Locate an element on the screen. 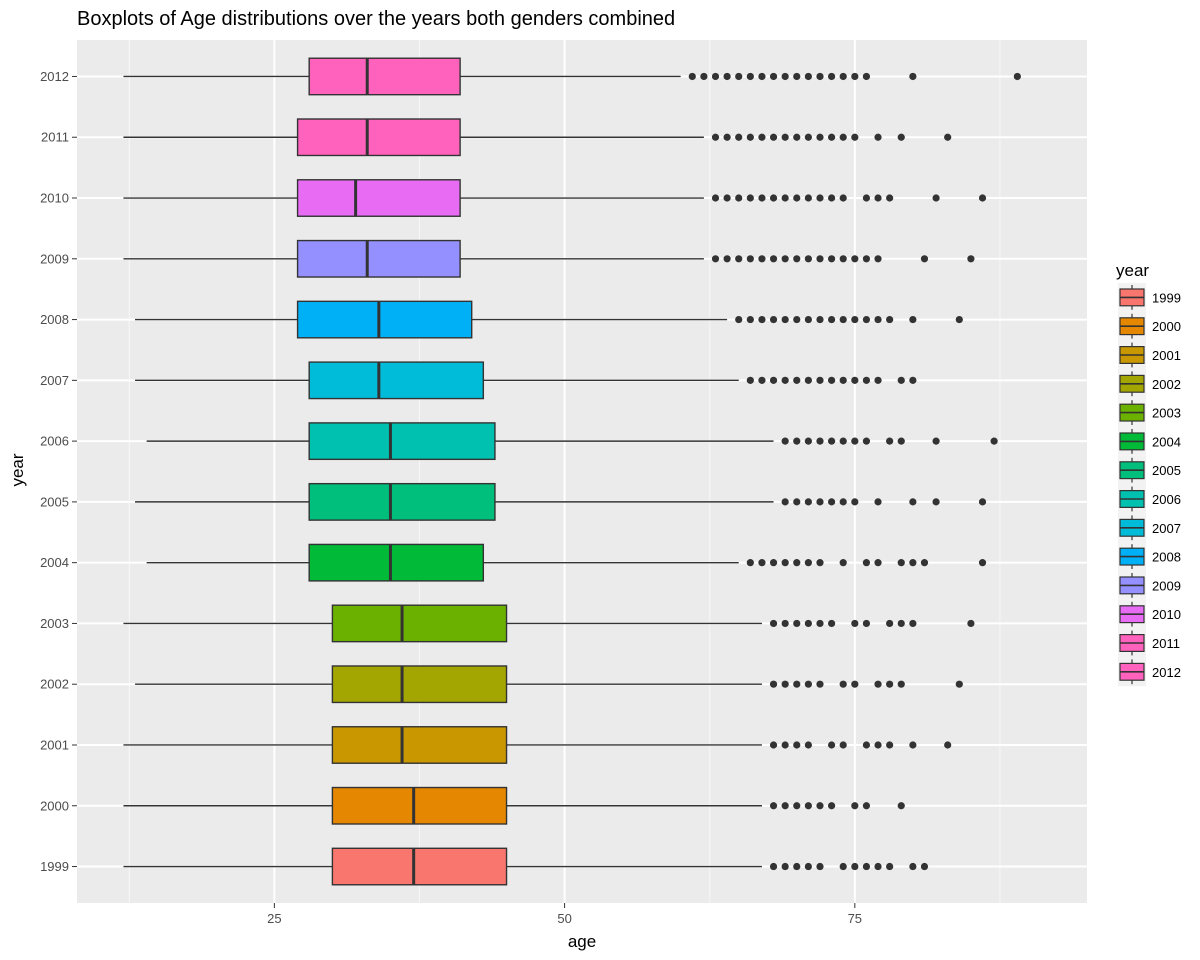 This screenshot has height=960, width=1200. box-2007 is located at coordinates (396, 380).